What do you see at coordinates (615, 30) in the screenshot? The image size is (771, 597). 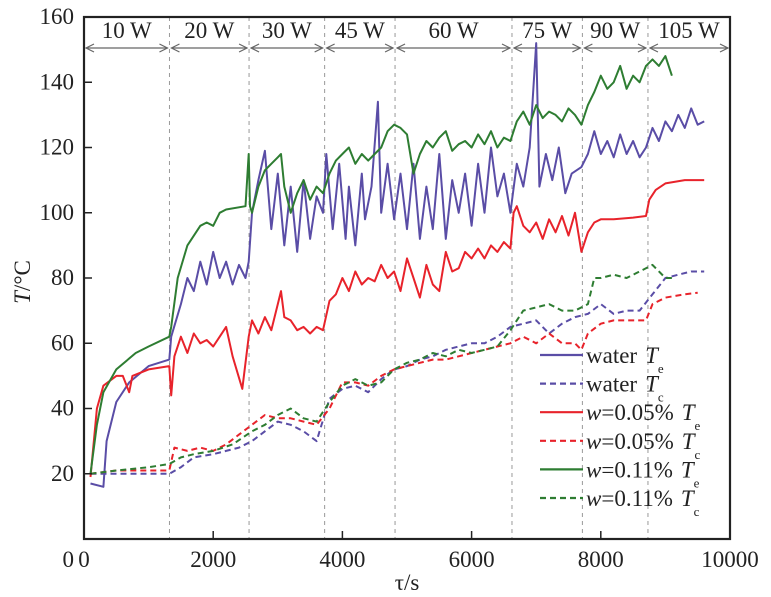 I see `segment-label: 90 W` at bounding box center [615, 30].